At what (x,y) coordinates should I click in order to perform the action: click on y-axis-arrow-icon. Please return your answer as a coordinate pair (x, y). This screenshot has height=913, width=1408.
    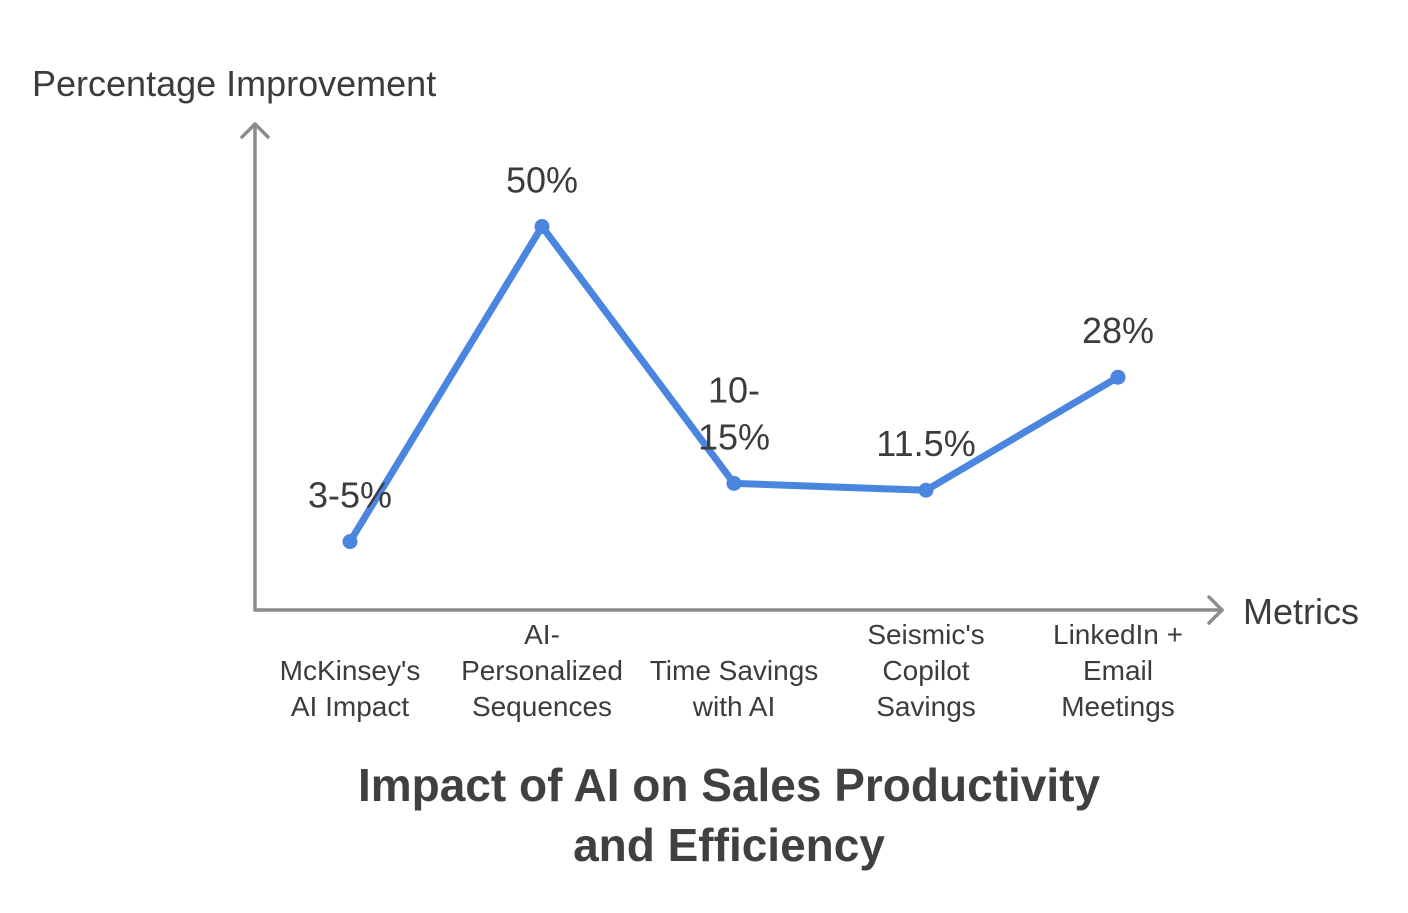
    Looking at the image, I should click on (255, 130).